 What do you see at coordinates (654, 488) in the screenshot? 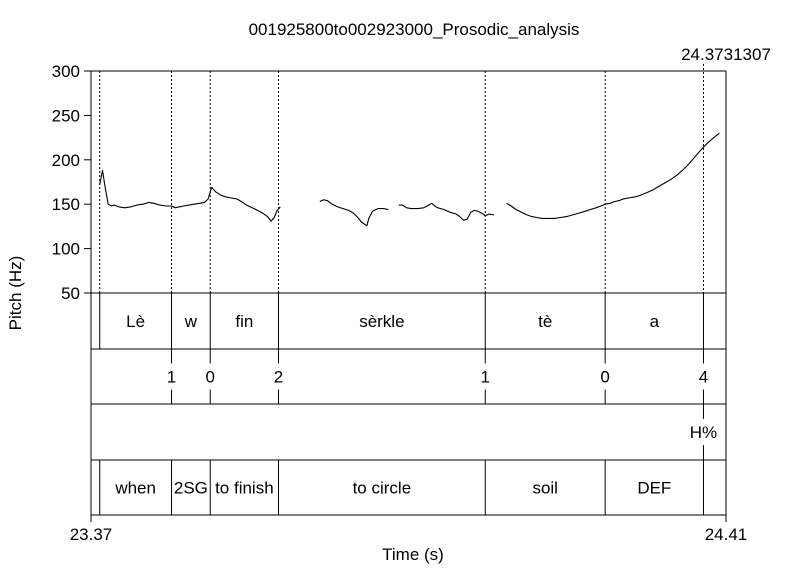
I see `interval-label: DEF` at bounding box center [654, 488].